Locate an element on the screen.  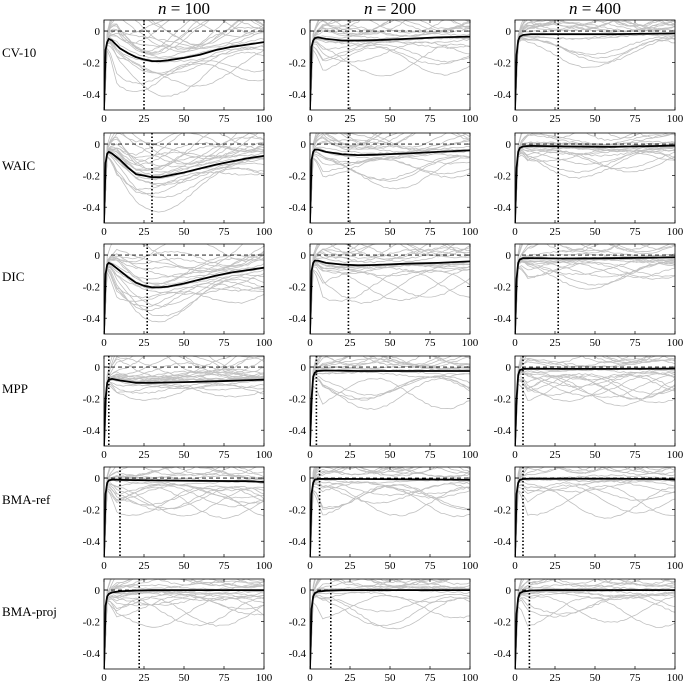
mean-line is located at coordinates (390, 185).